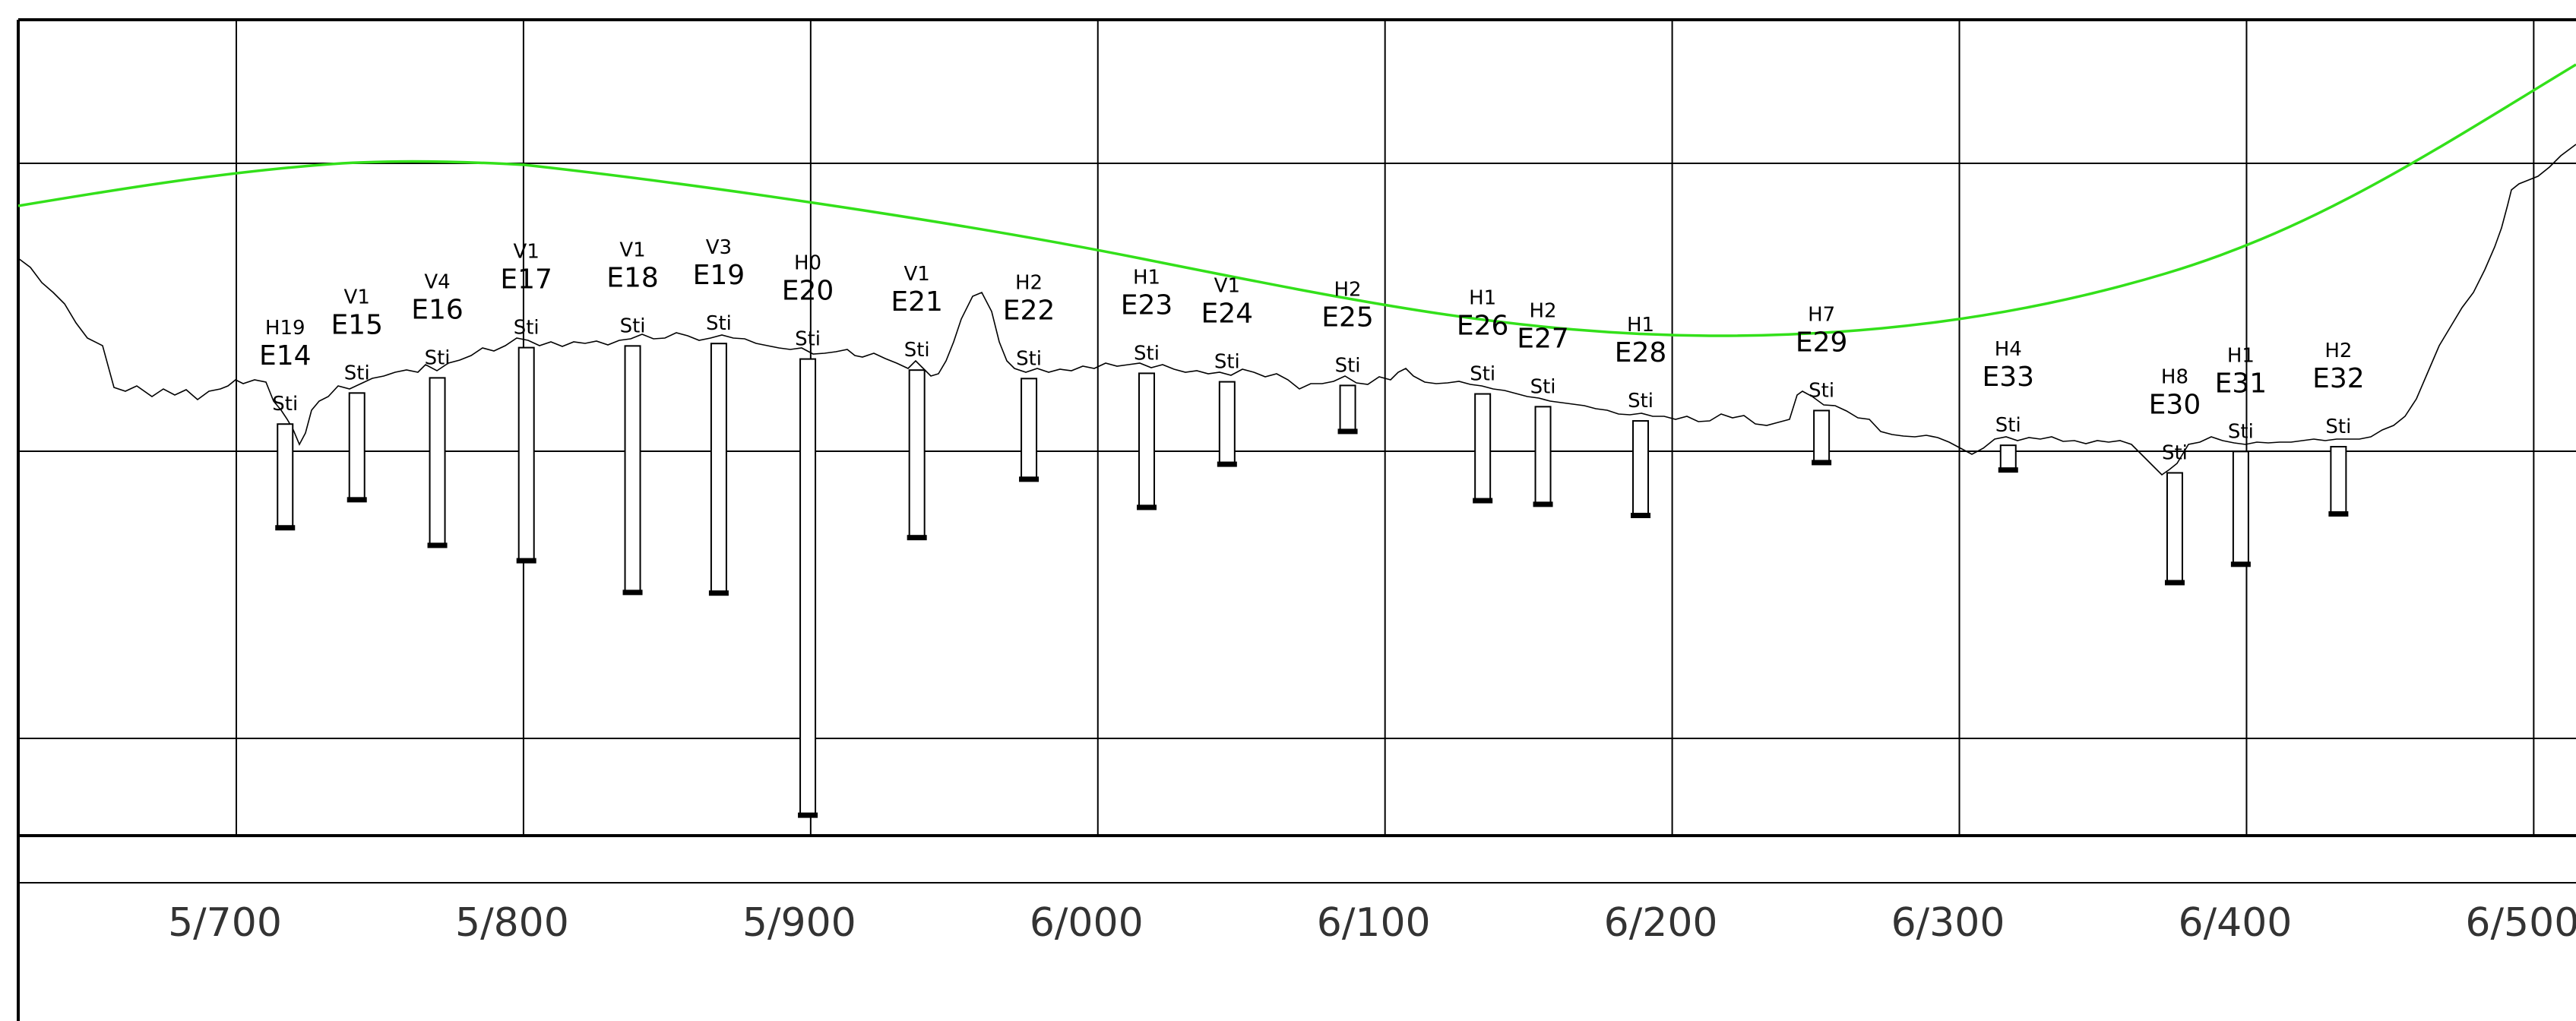 This screenshot has height=1021, width=2576. Describe the element at coordinates (437, 281) in the screenshot. I see `borehole-class-label: V4` at that location.